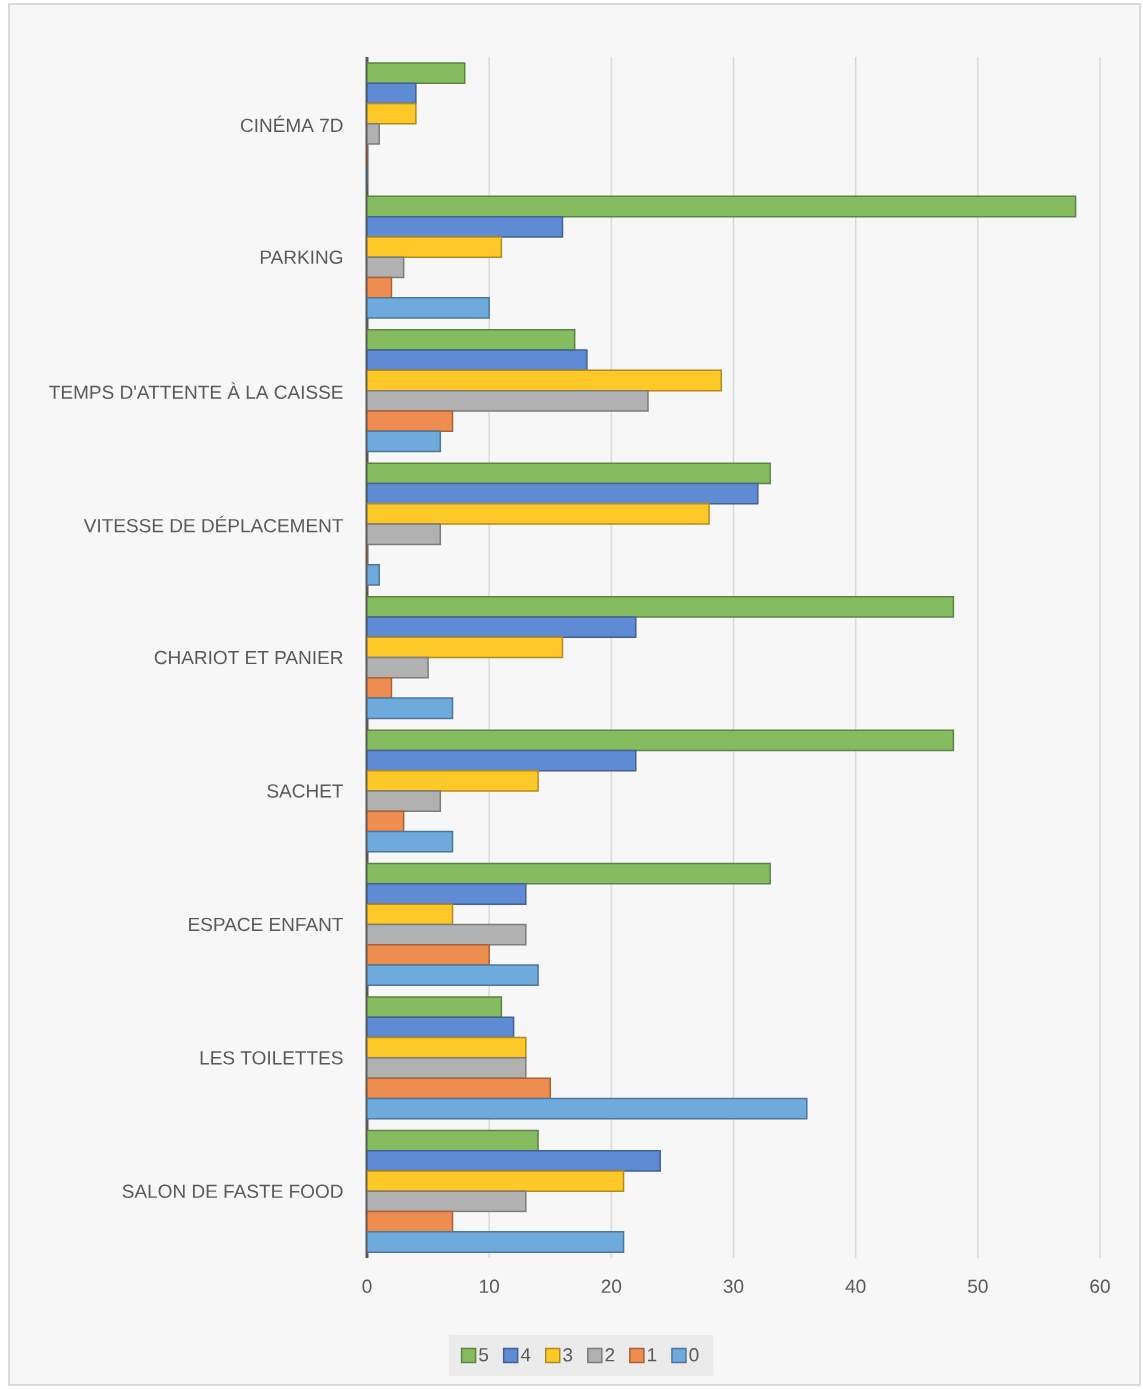 This screenshot has height=1389, width=1143. I want to click on x-tick-label: 10, so click(489, 1286).